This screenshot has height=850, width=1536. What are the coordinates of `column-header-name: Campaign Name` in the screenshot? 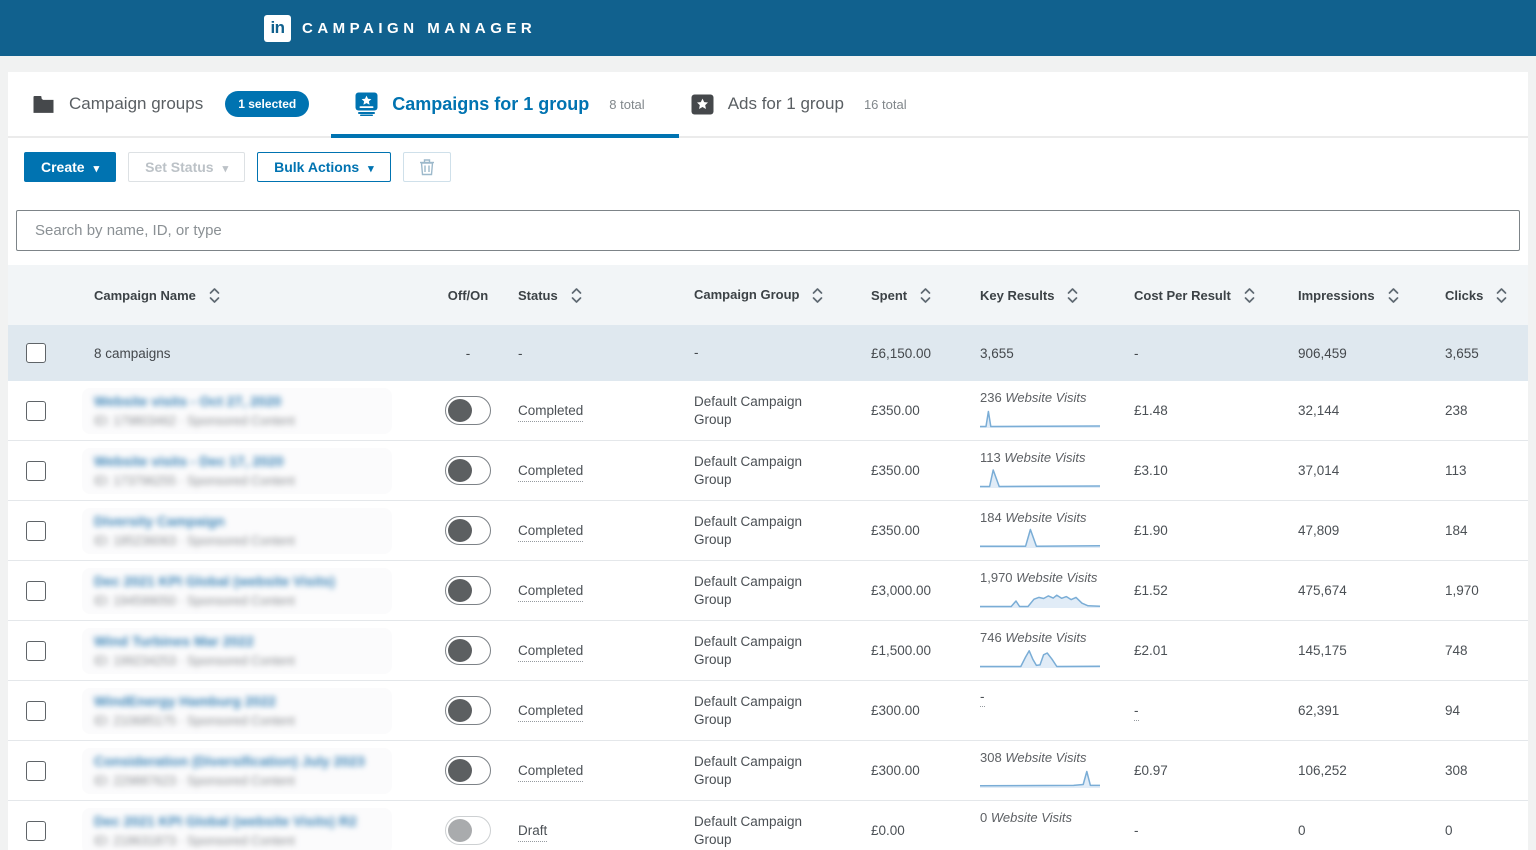 It's located at (247, 295).